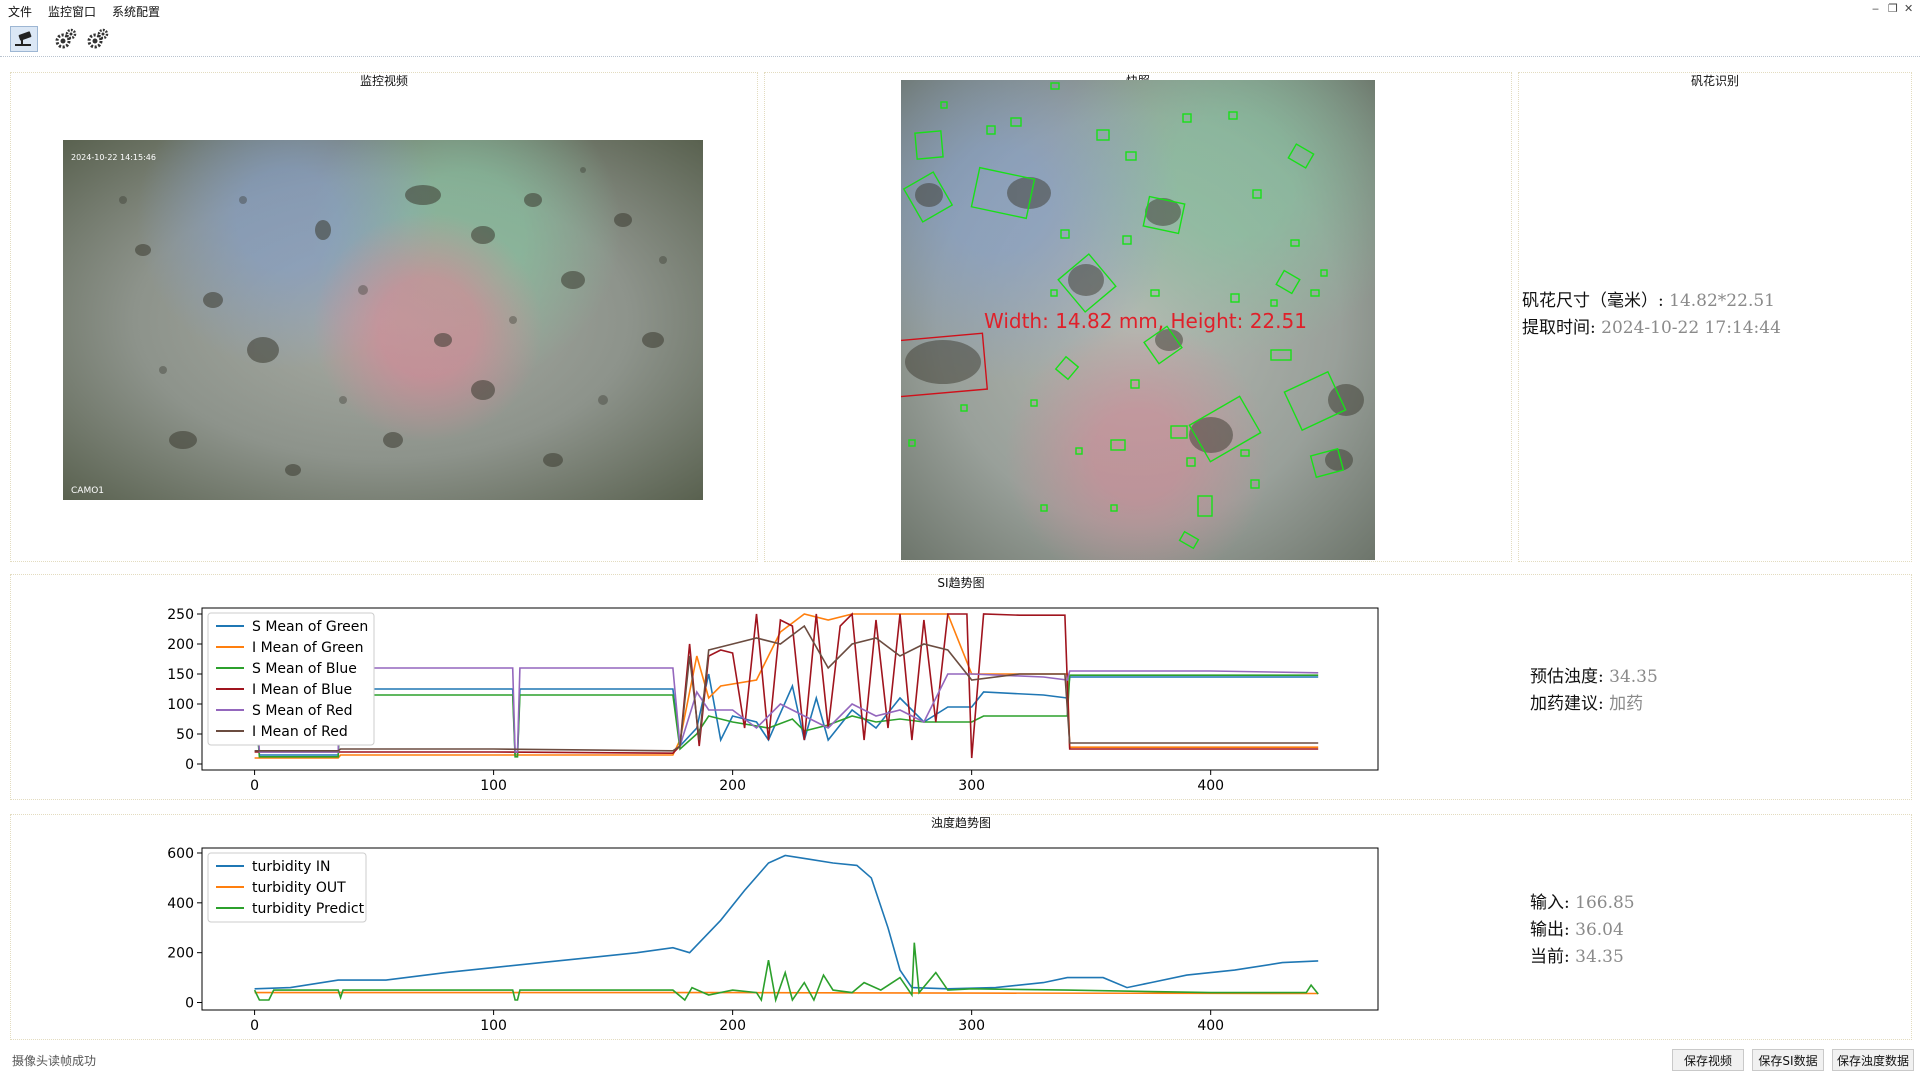  I want to click on floc-size-label: 矾花尺寸（毫米）:, so click(1593, 301).